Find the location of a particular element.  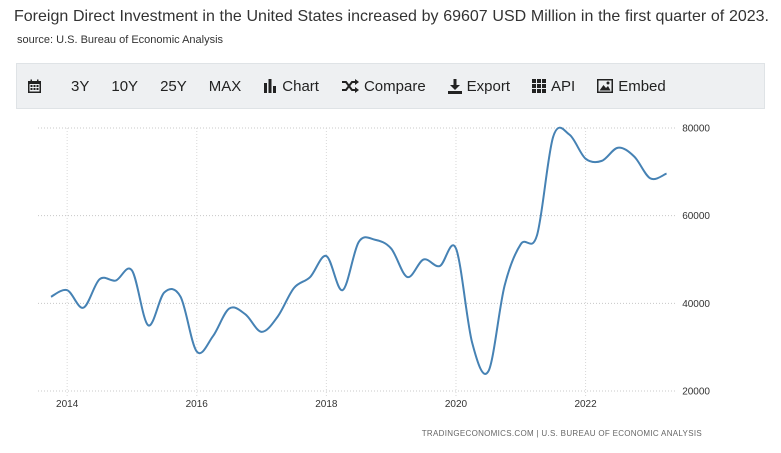

calendar-button is located at coordinates (37, 86).